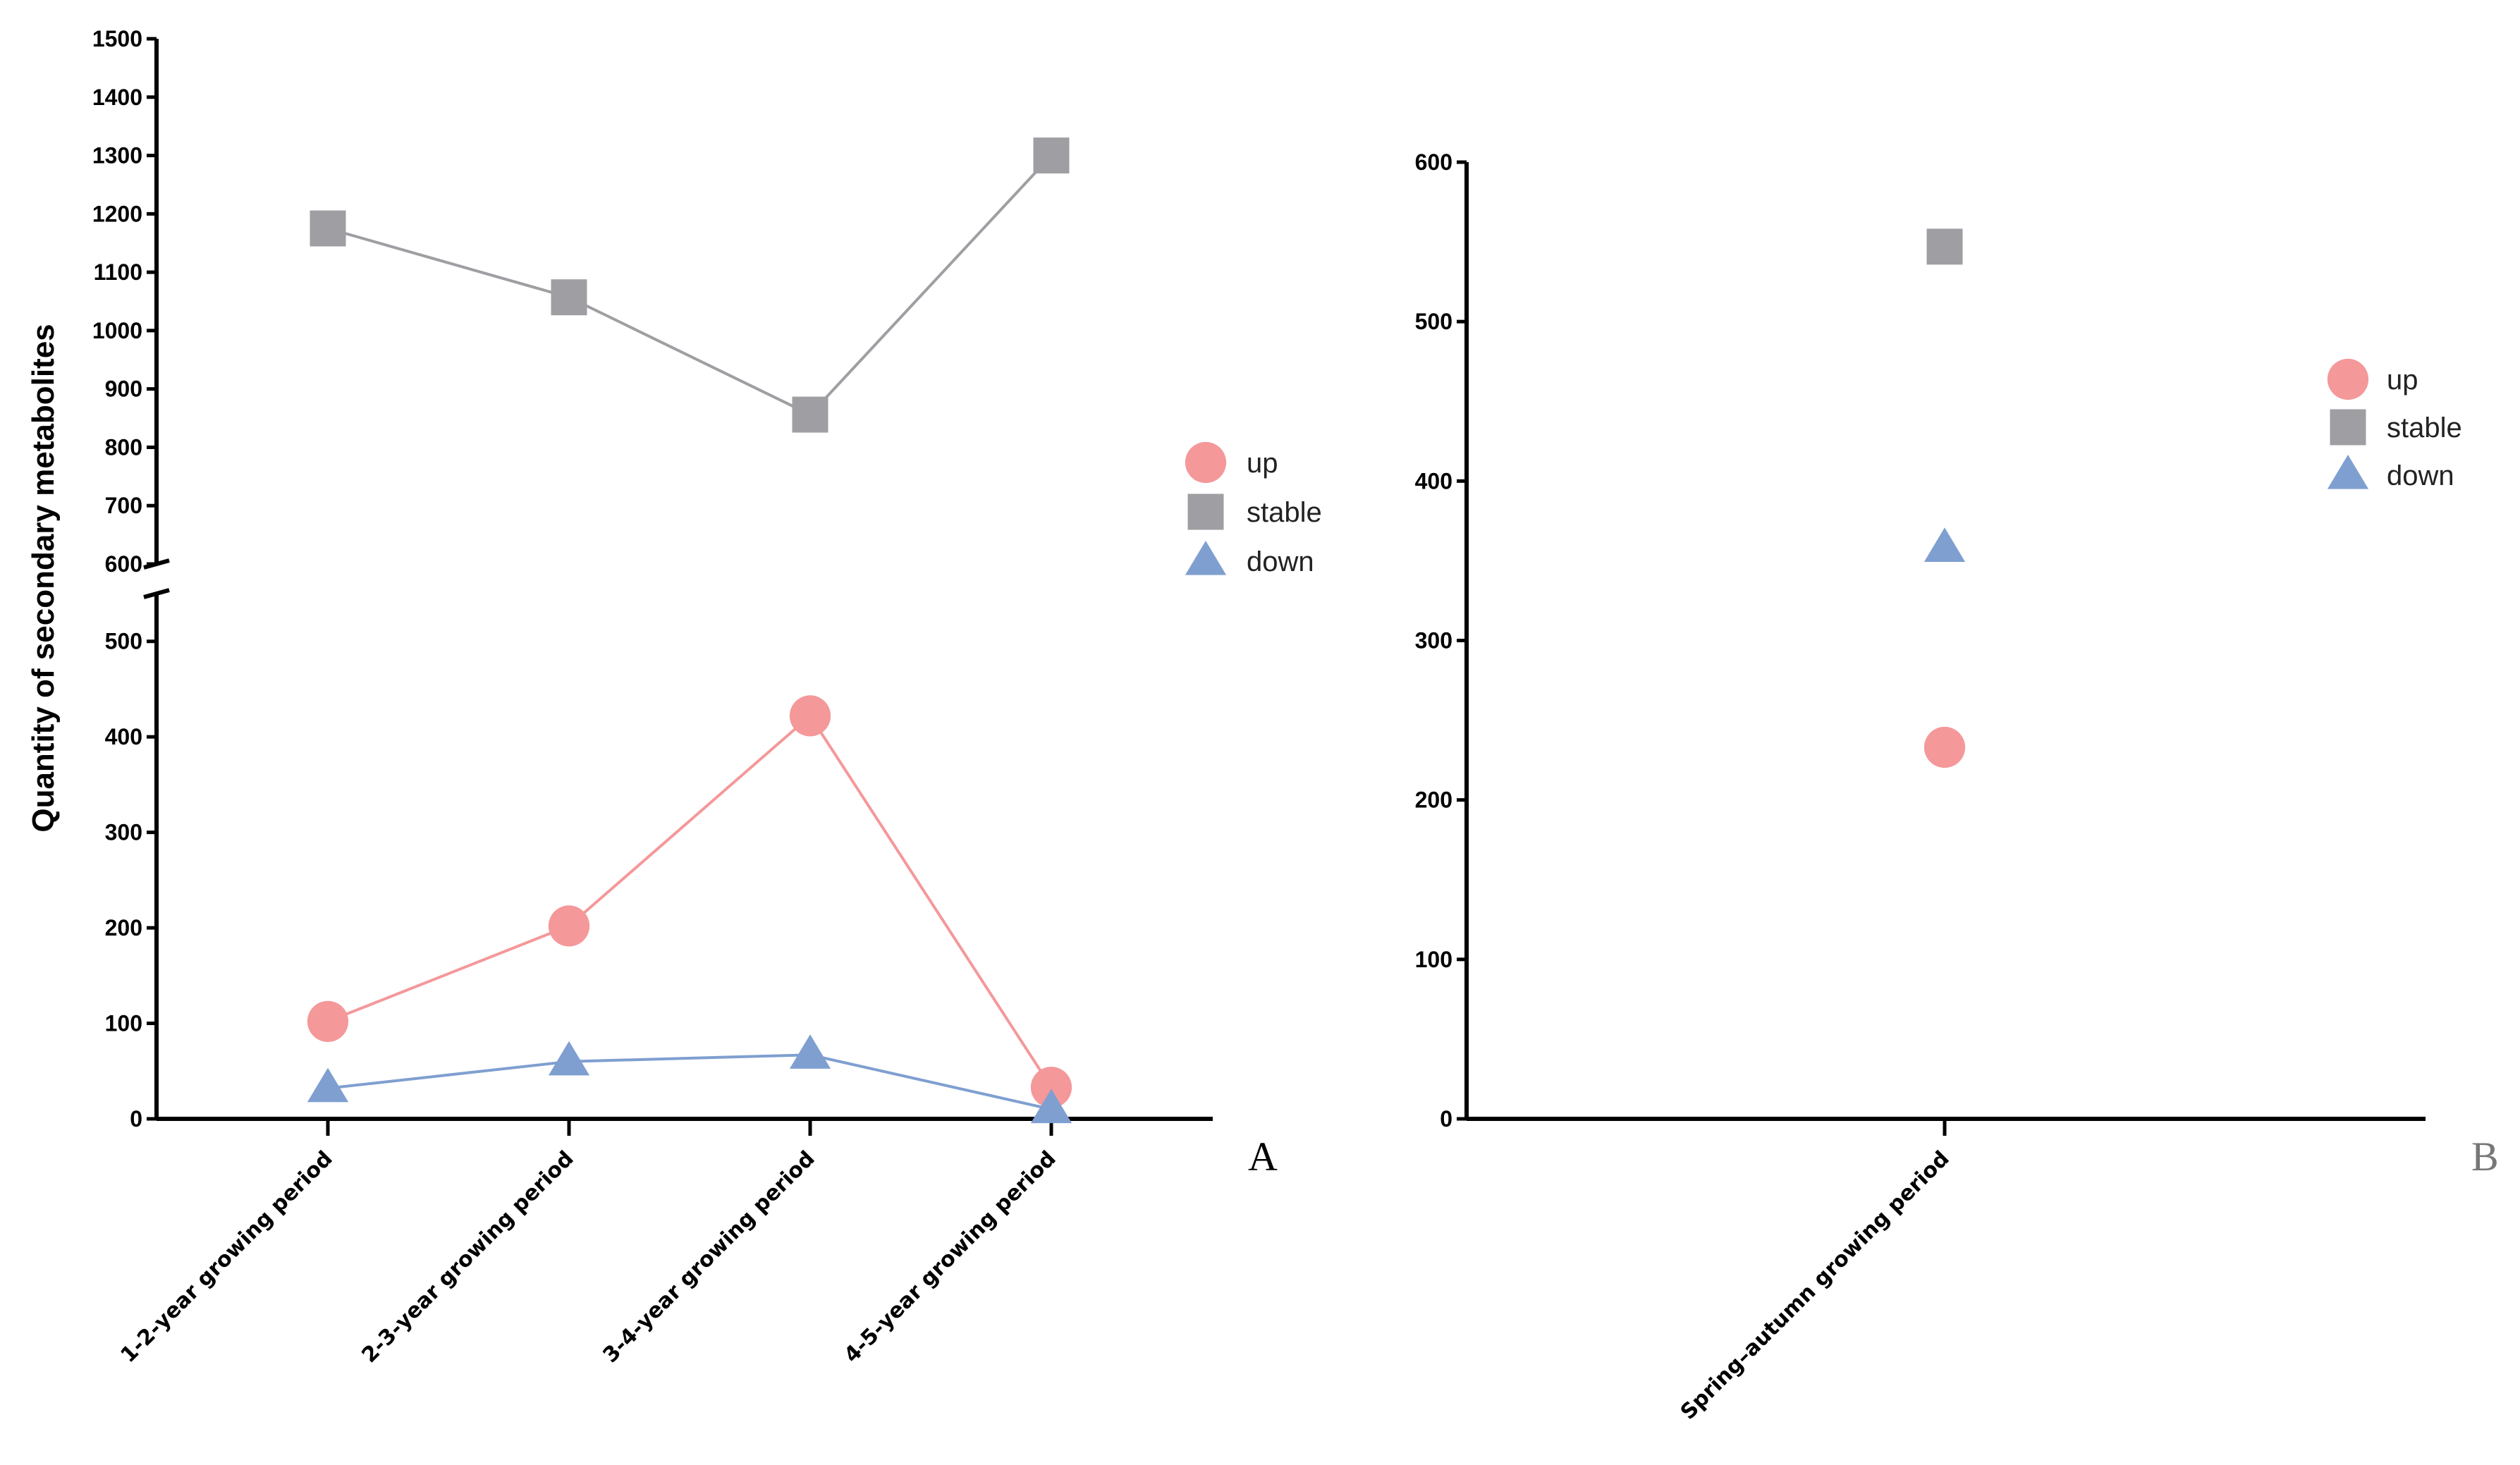 This screenshot has width=2520, height=1465. What do you see at coordinates (1944, 747) in the screenshot?
I see `point-b-up` at bounding box center [1944, 747].